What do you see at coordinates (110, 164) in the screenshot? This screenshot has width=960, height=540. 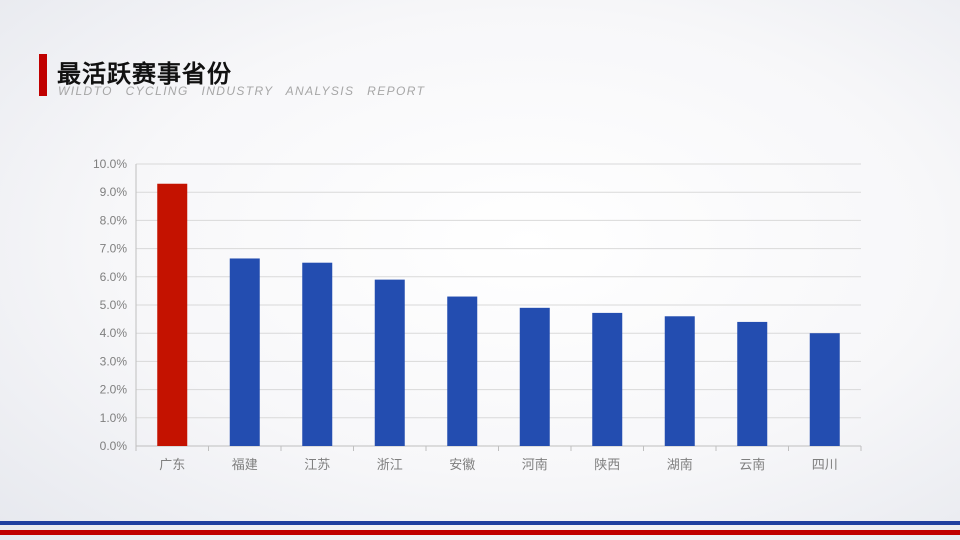 I see `y-tick-label: 10.0%` at bounding box center [110, 164].